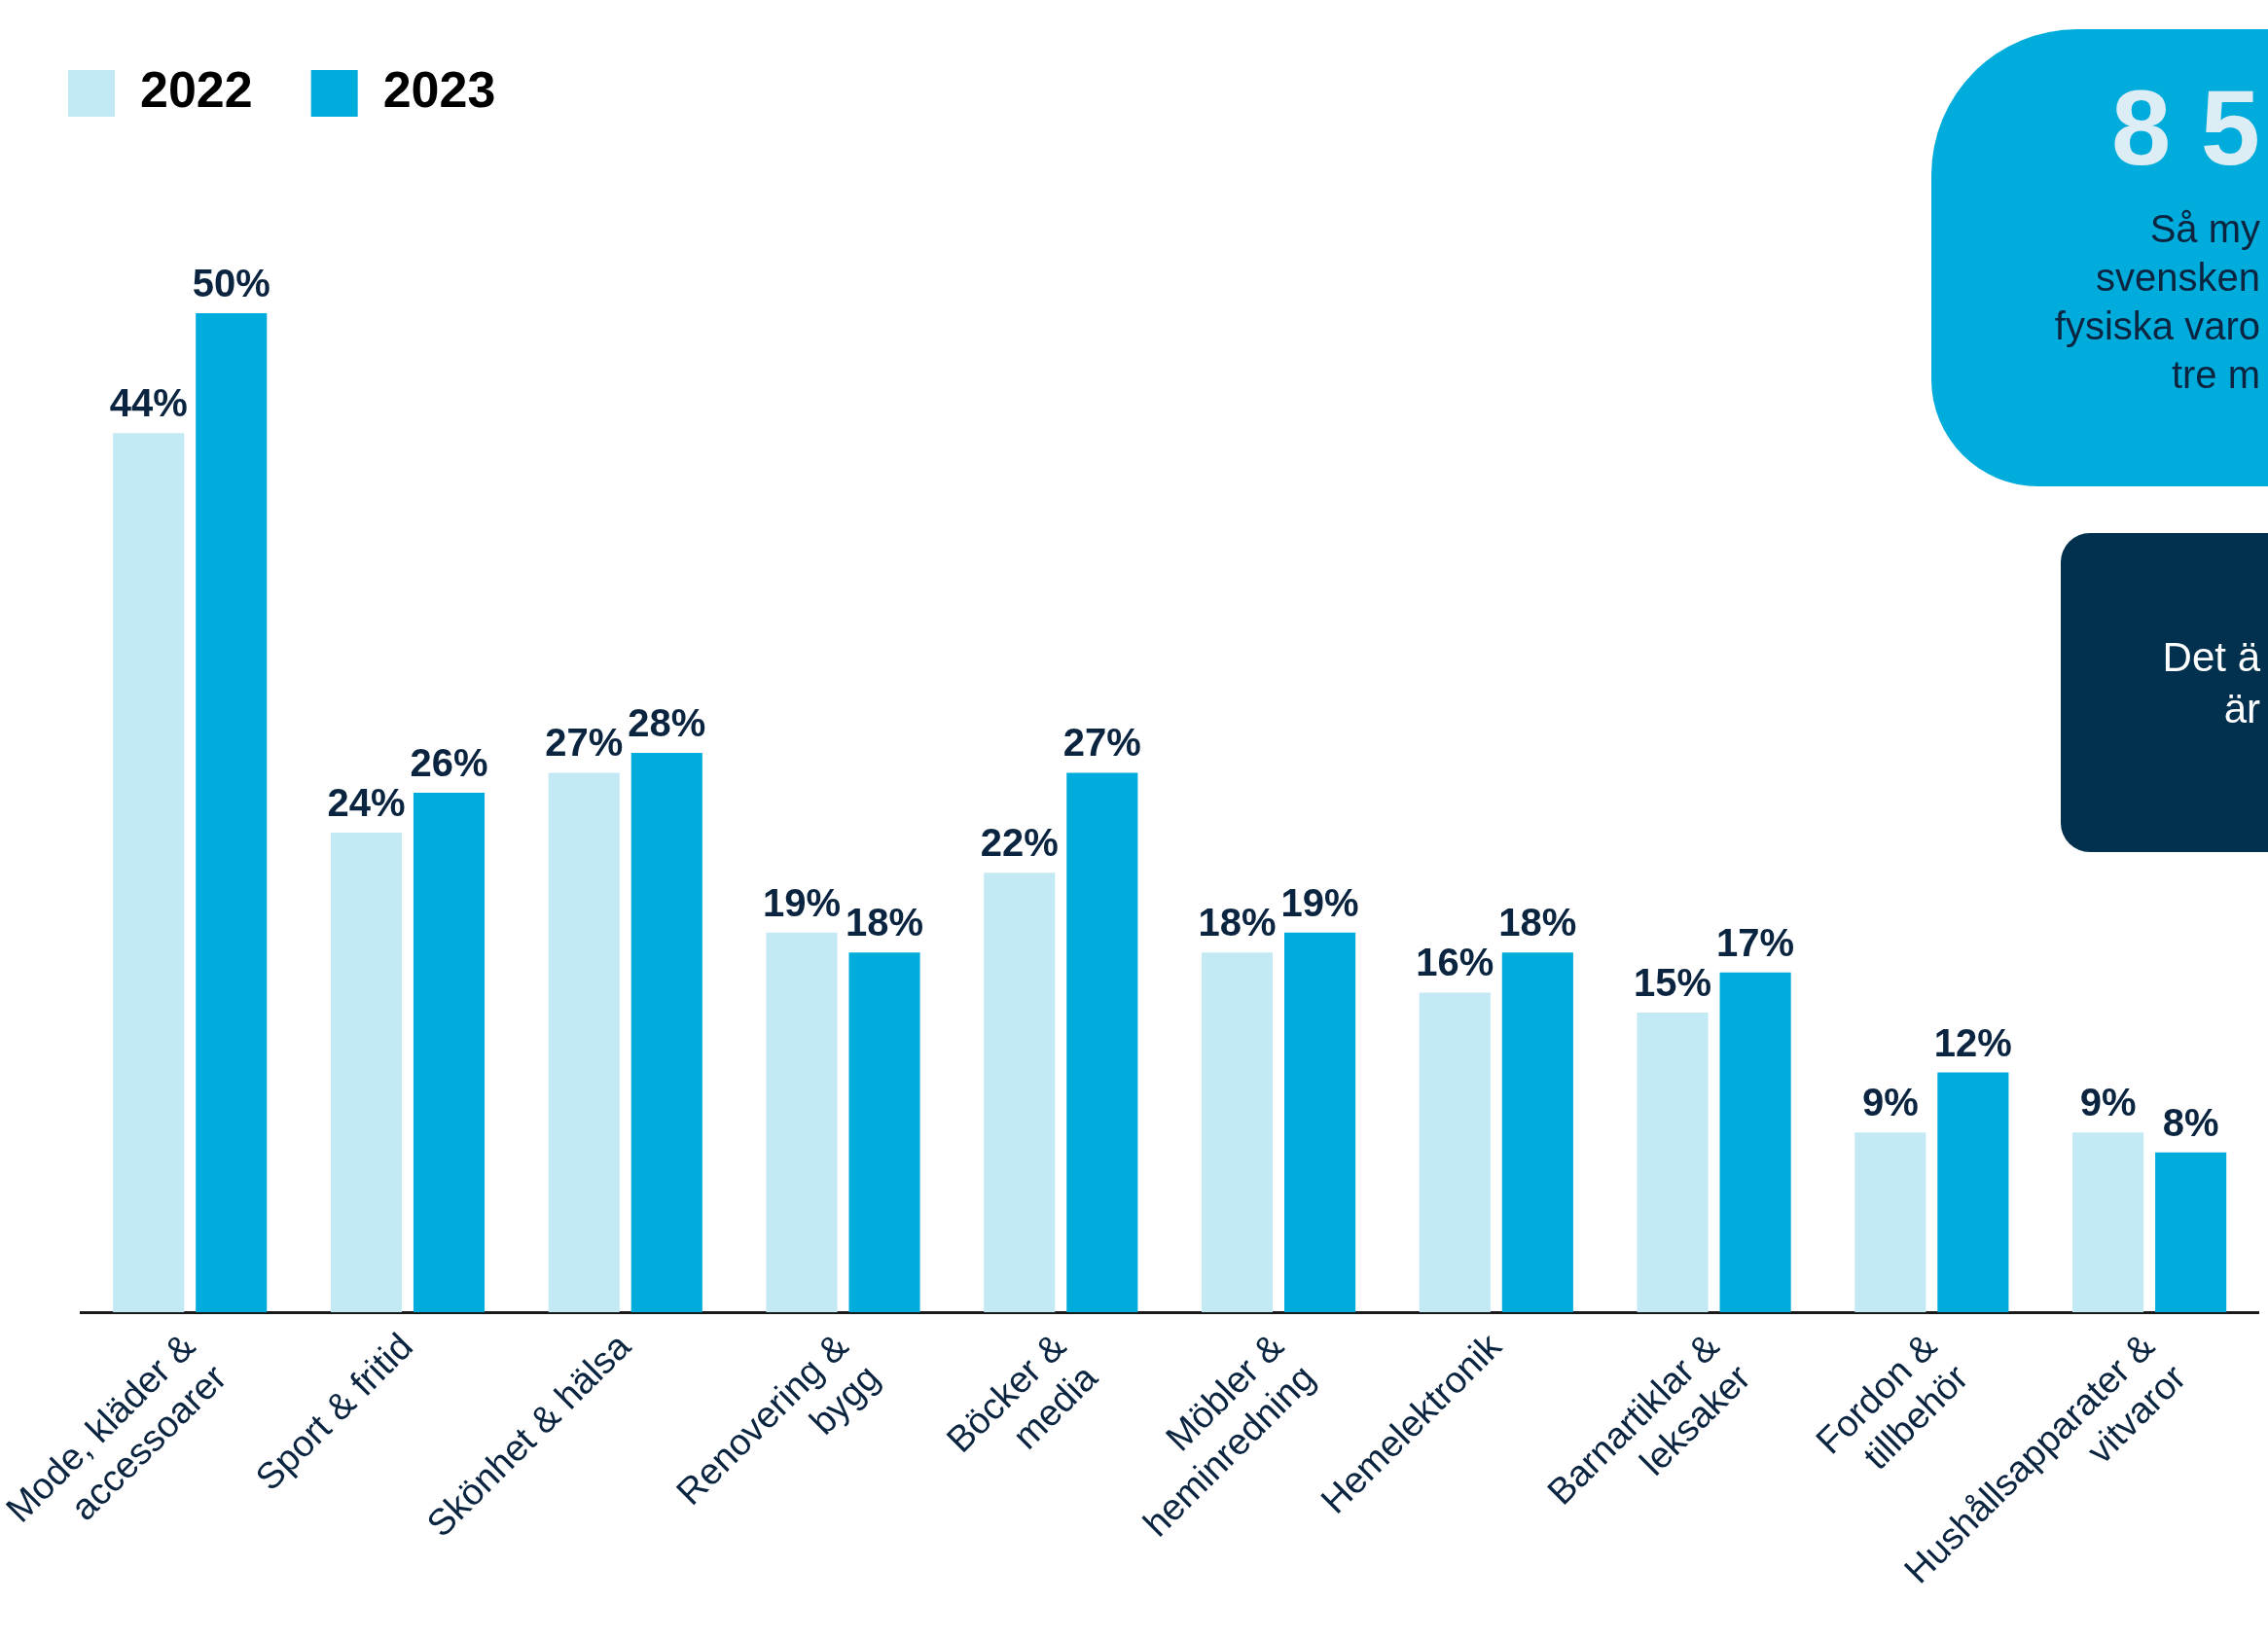 This screenshot has width=2268, height=1639. Describe the element at coordinates (1755, 942) in the screenshot. I see `data-label: 17%` at that location.